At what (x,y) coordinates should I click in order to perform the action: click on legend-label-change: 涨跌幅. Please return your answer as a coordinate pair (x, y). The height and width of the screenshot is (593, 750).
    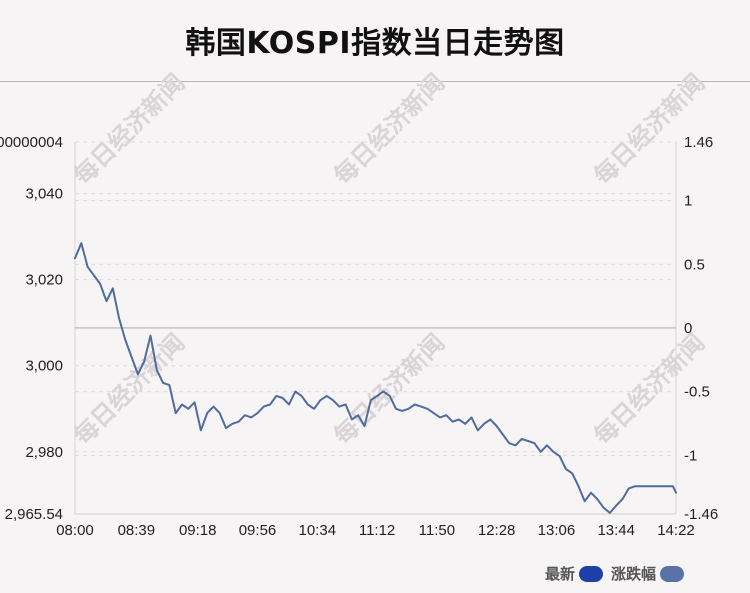
    Looking at the image, I should click on (633, 574).